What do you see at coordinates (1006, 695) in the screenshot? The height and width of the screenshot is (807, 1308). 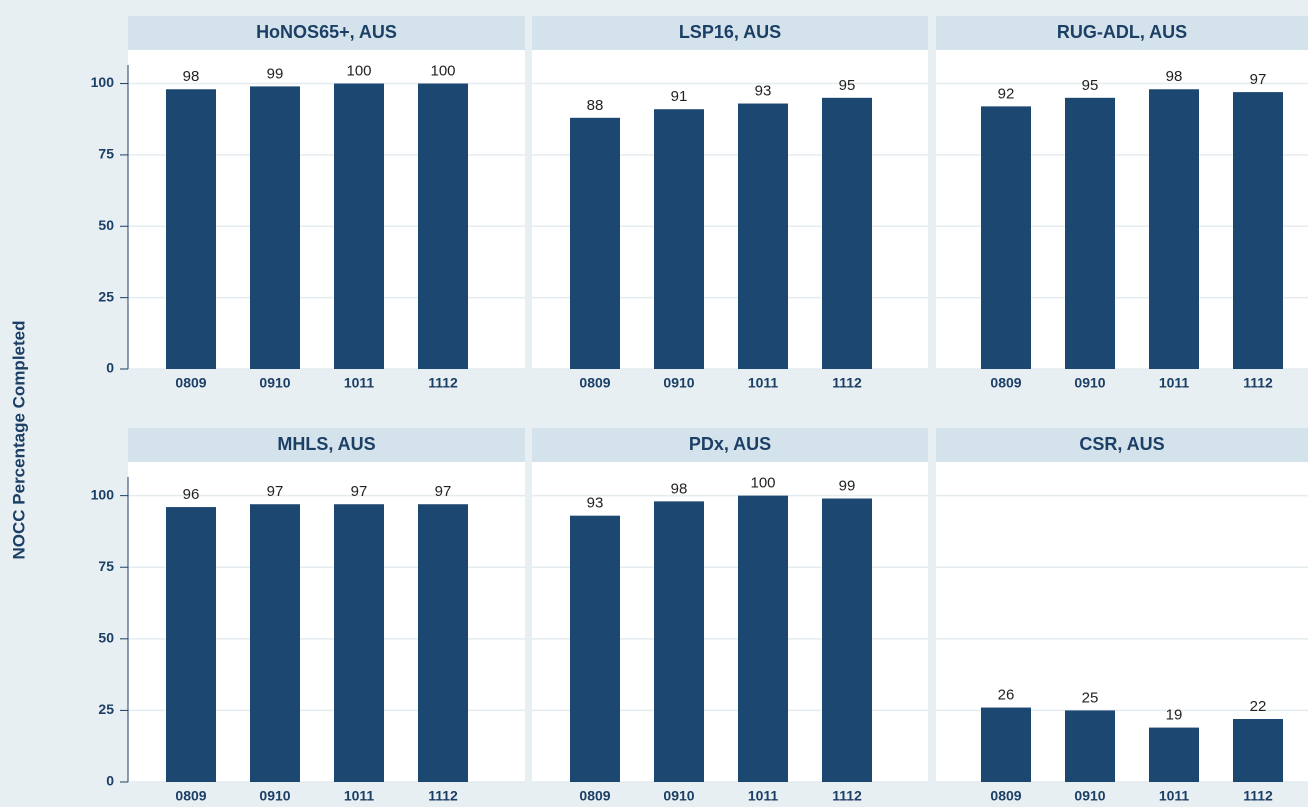 I see `value-label: 26` at bounding box center [1006, 695].